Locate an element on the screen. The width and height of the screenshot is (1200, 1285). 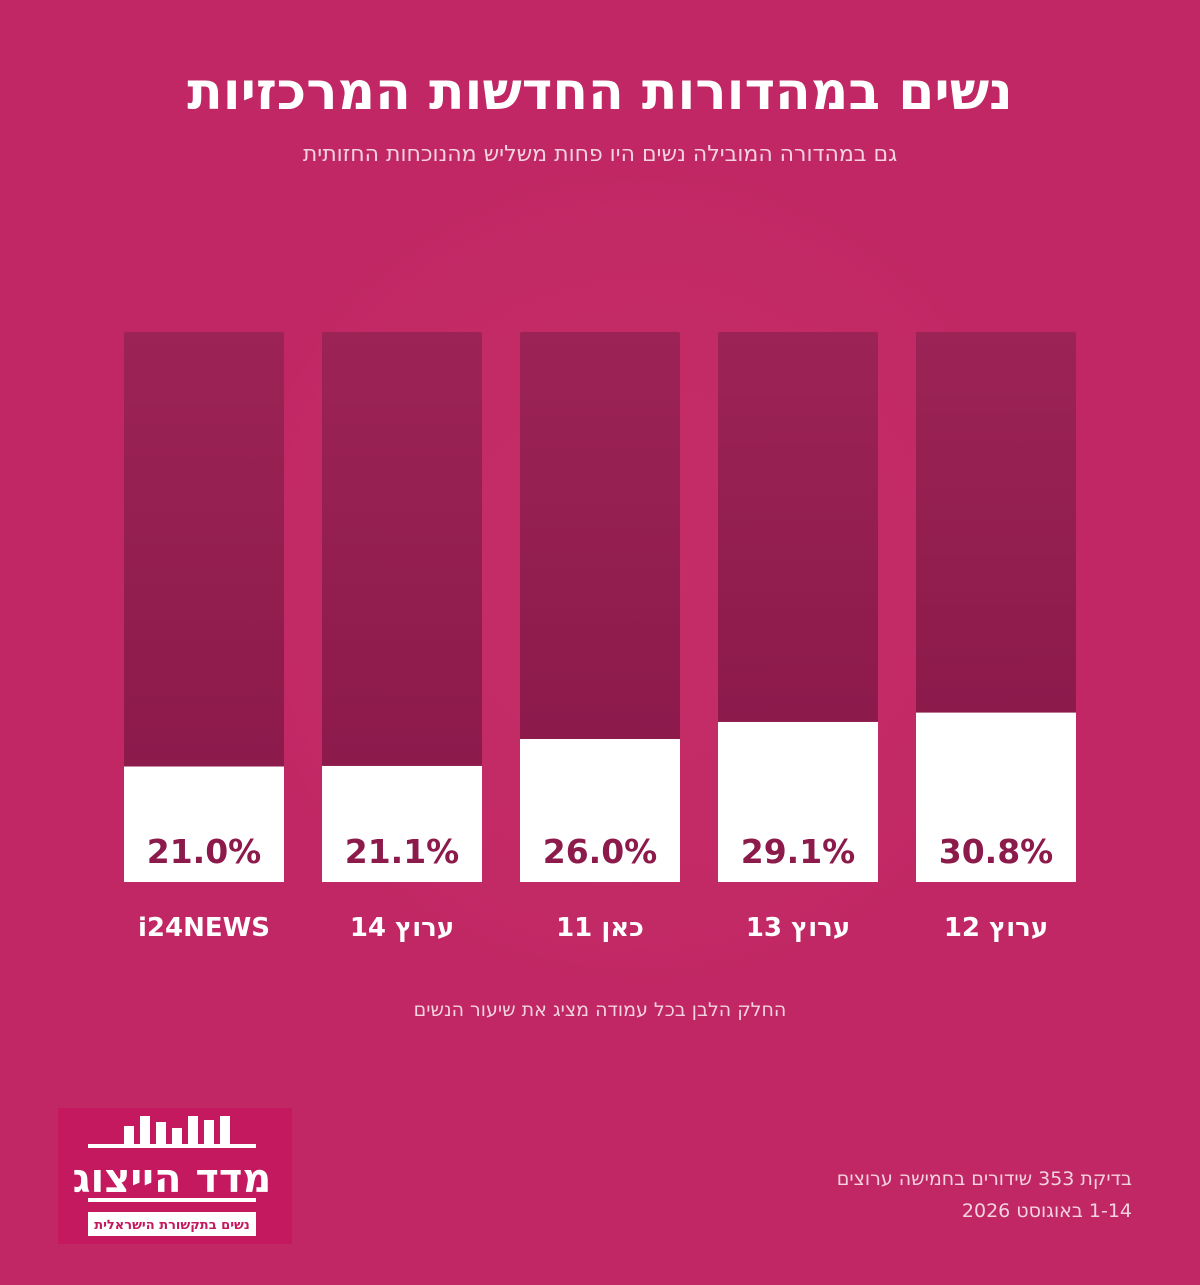
brand-logo: מדד הייצוג נשים בתקשורת הישראלית is located at coordinates (175, 1176).